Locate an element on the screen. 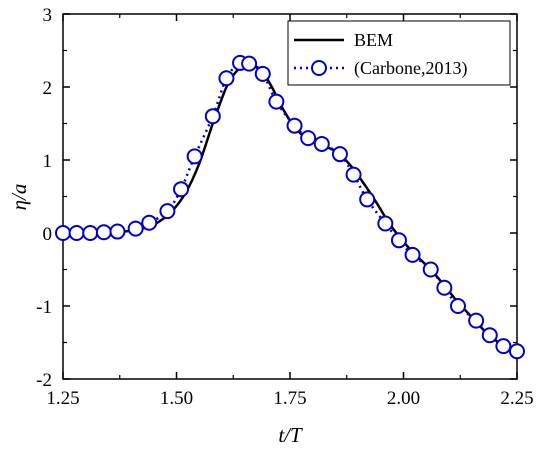 The image size is (550, 453). x-axis-label: t/T is located at coordinates (290, 435).